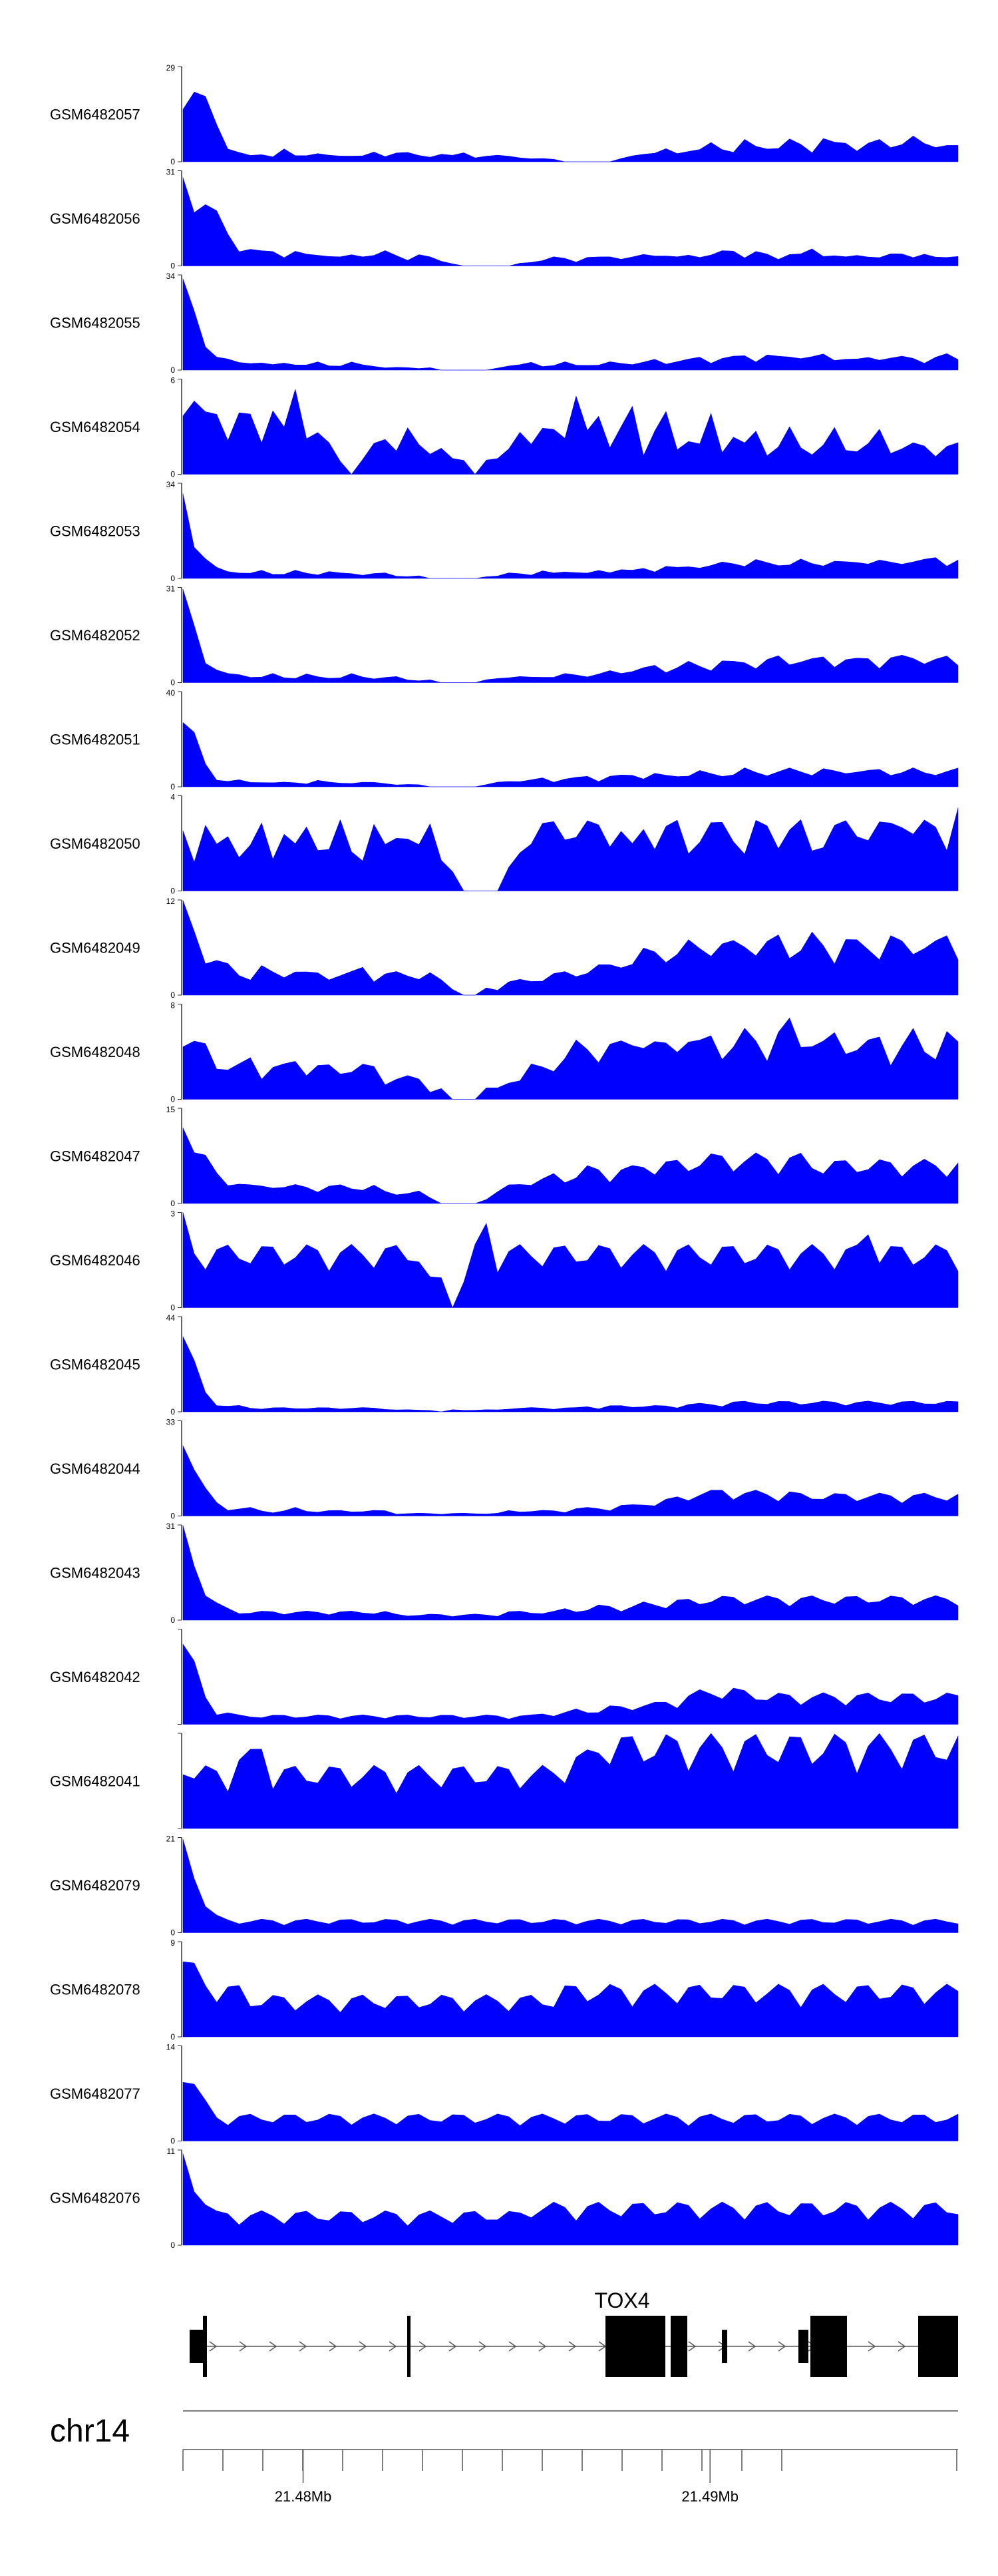  I want to click on track-label: GSM6482045, so click(95, 1365).